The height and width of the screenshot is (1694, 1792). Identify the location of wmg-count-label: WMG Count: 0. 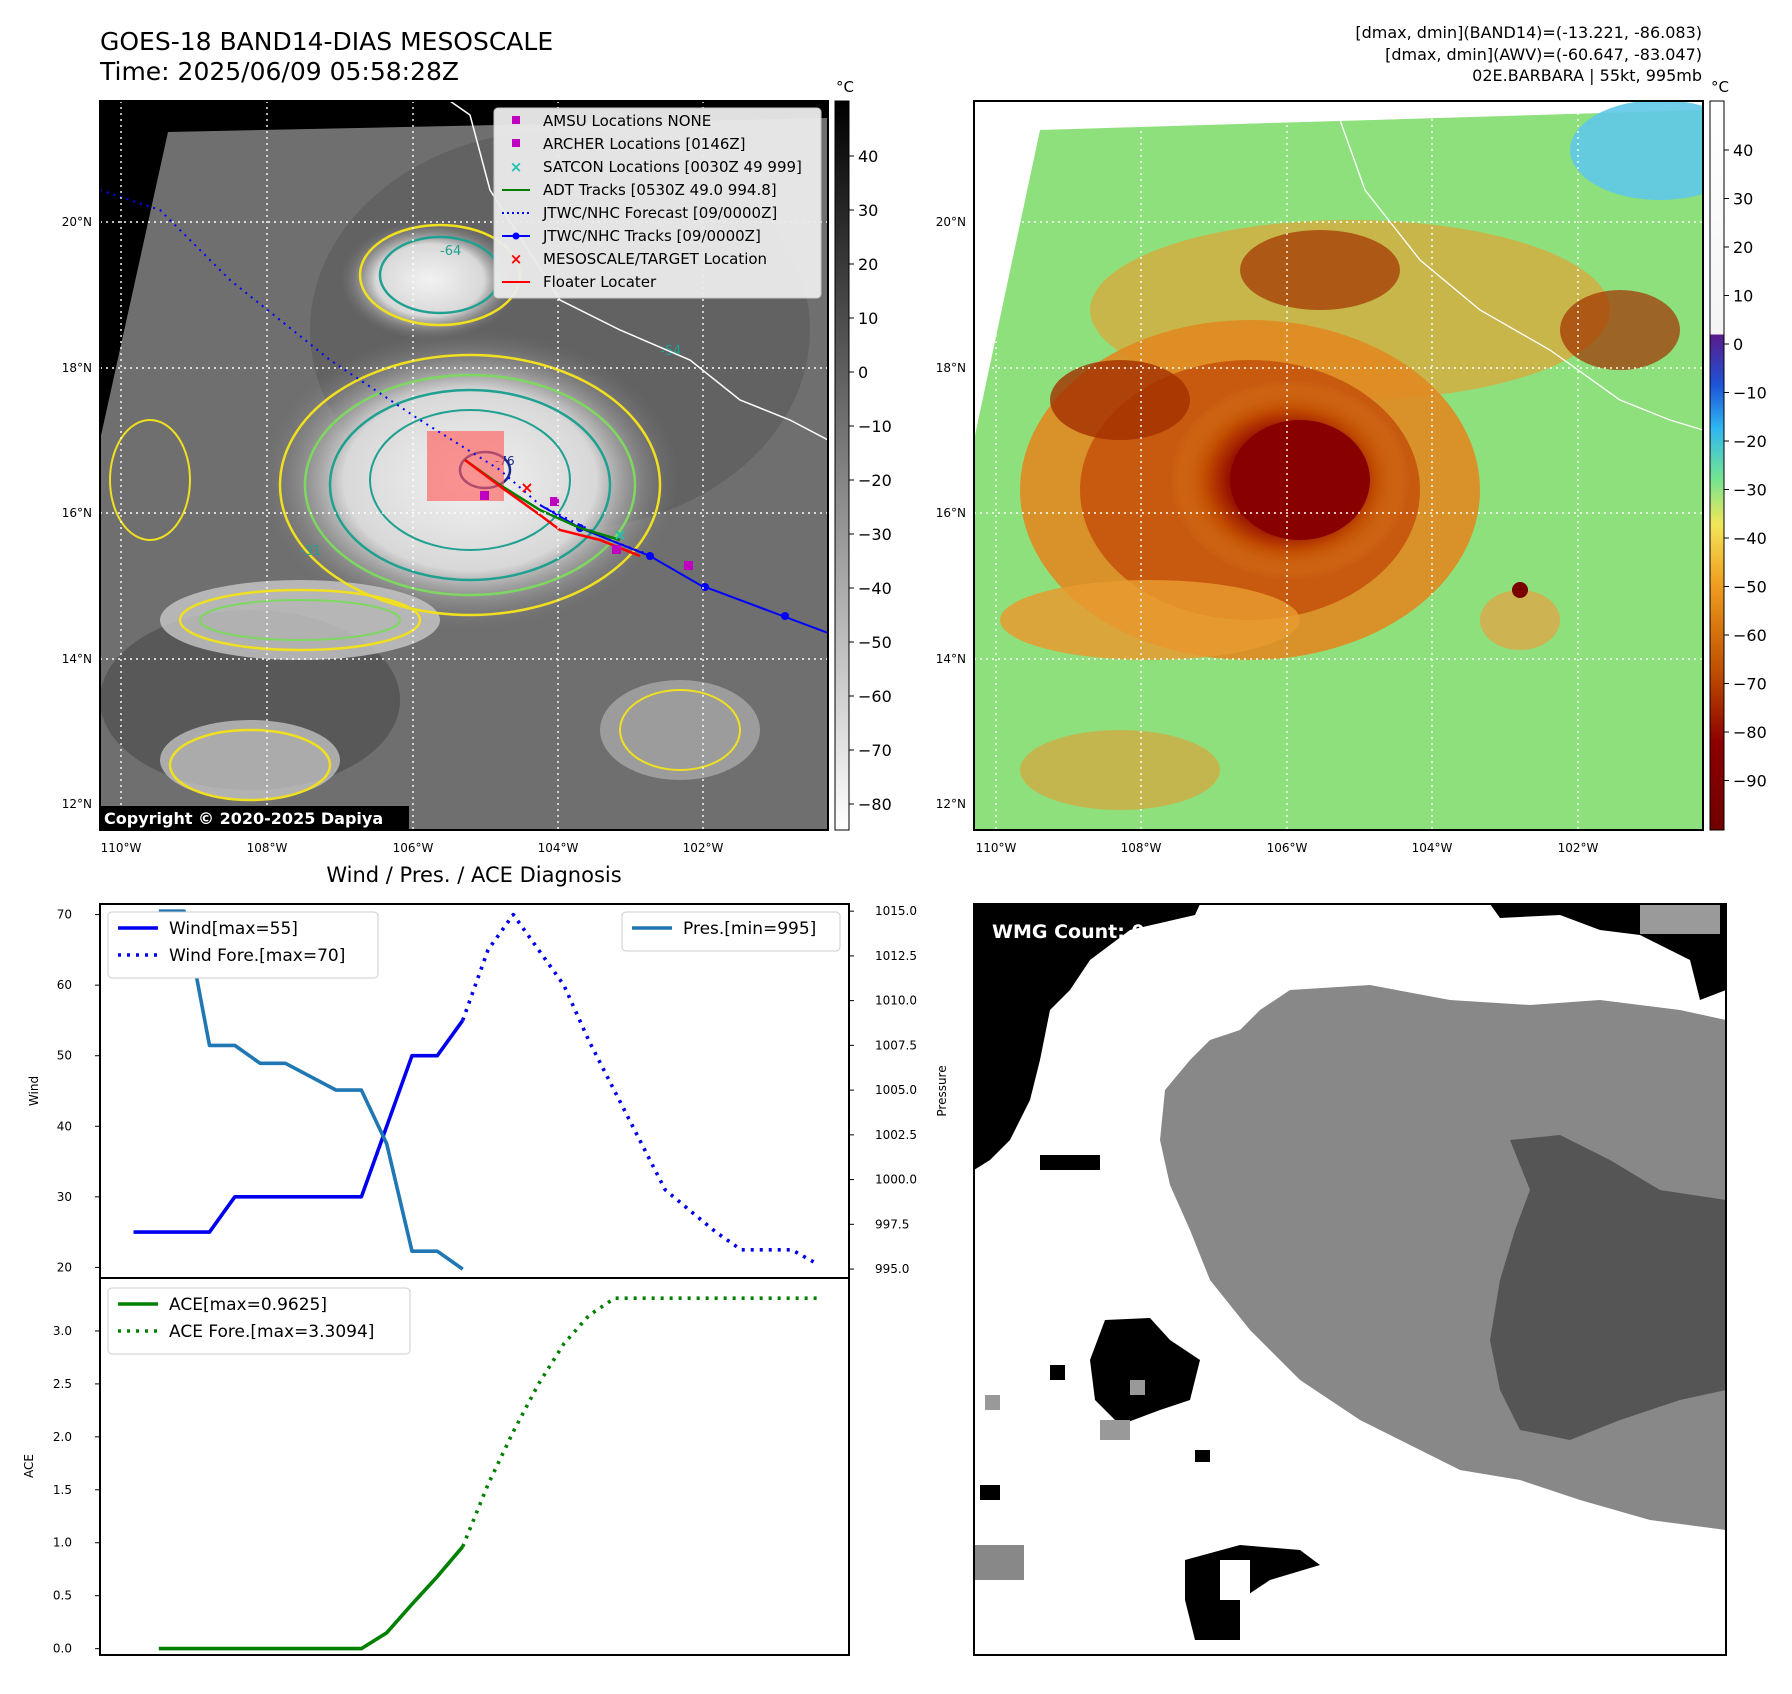
(1068, 932).